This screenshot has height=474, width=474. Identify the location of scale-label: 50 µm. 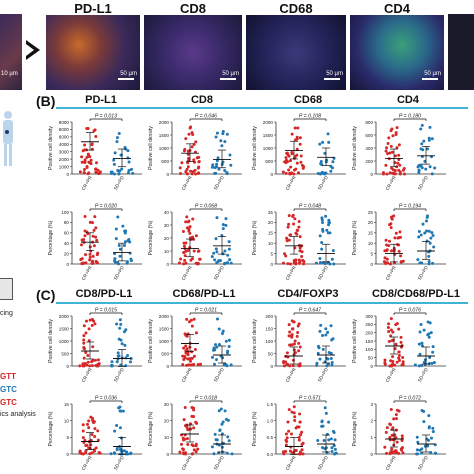
(334, 74).